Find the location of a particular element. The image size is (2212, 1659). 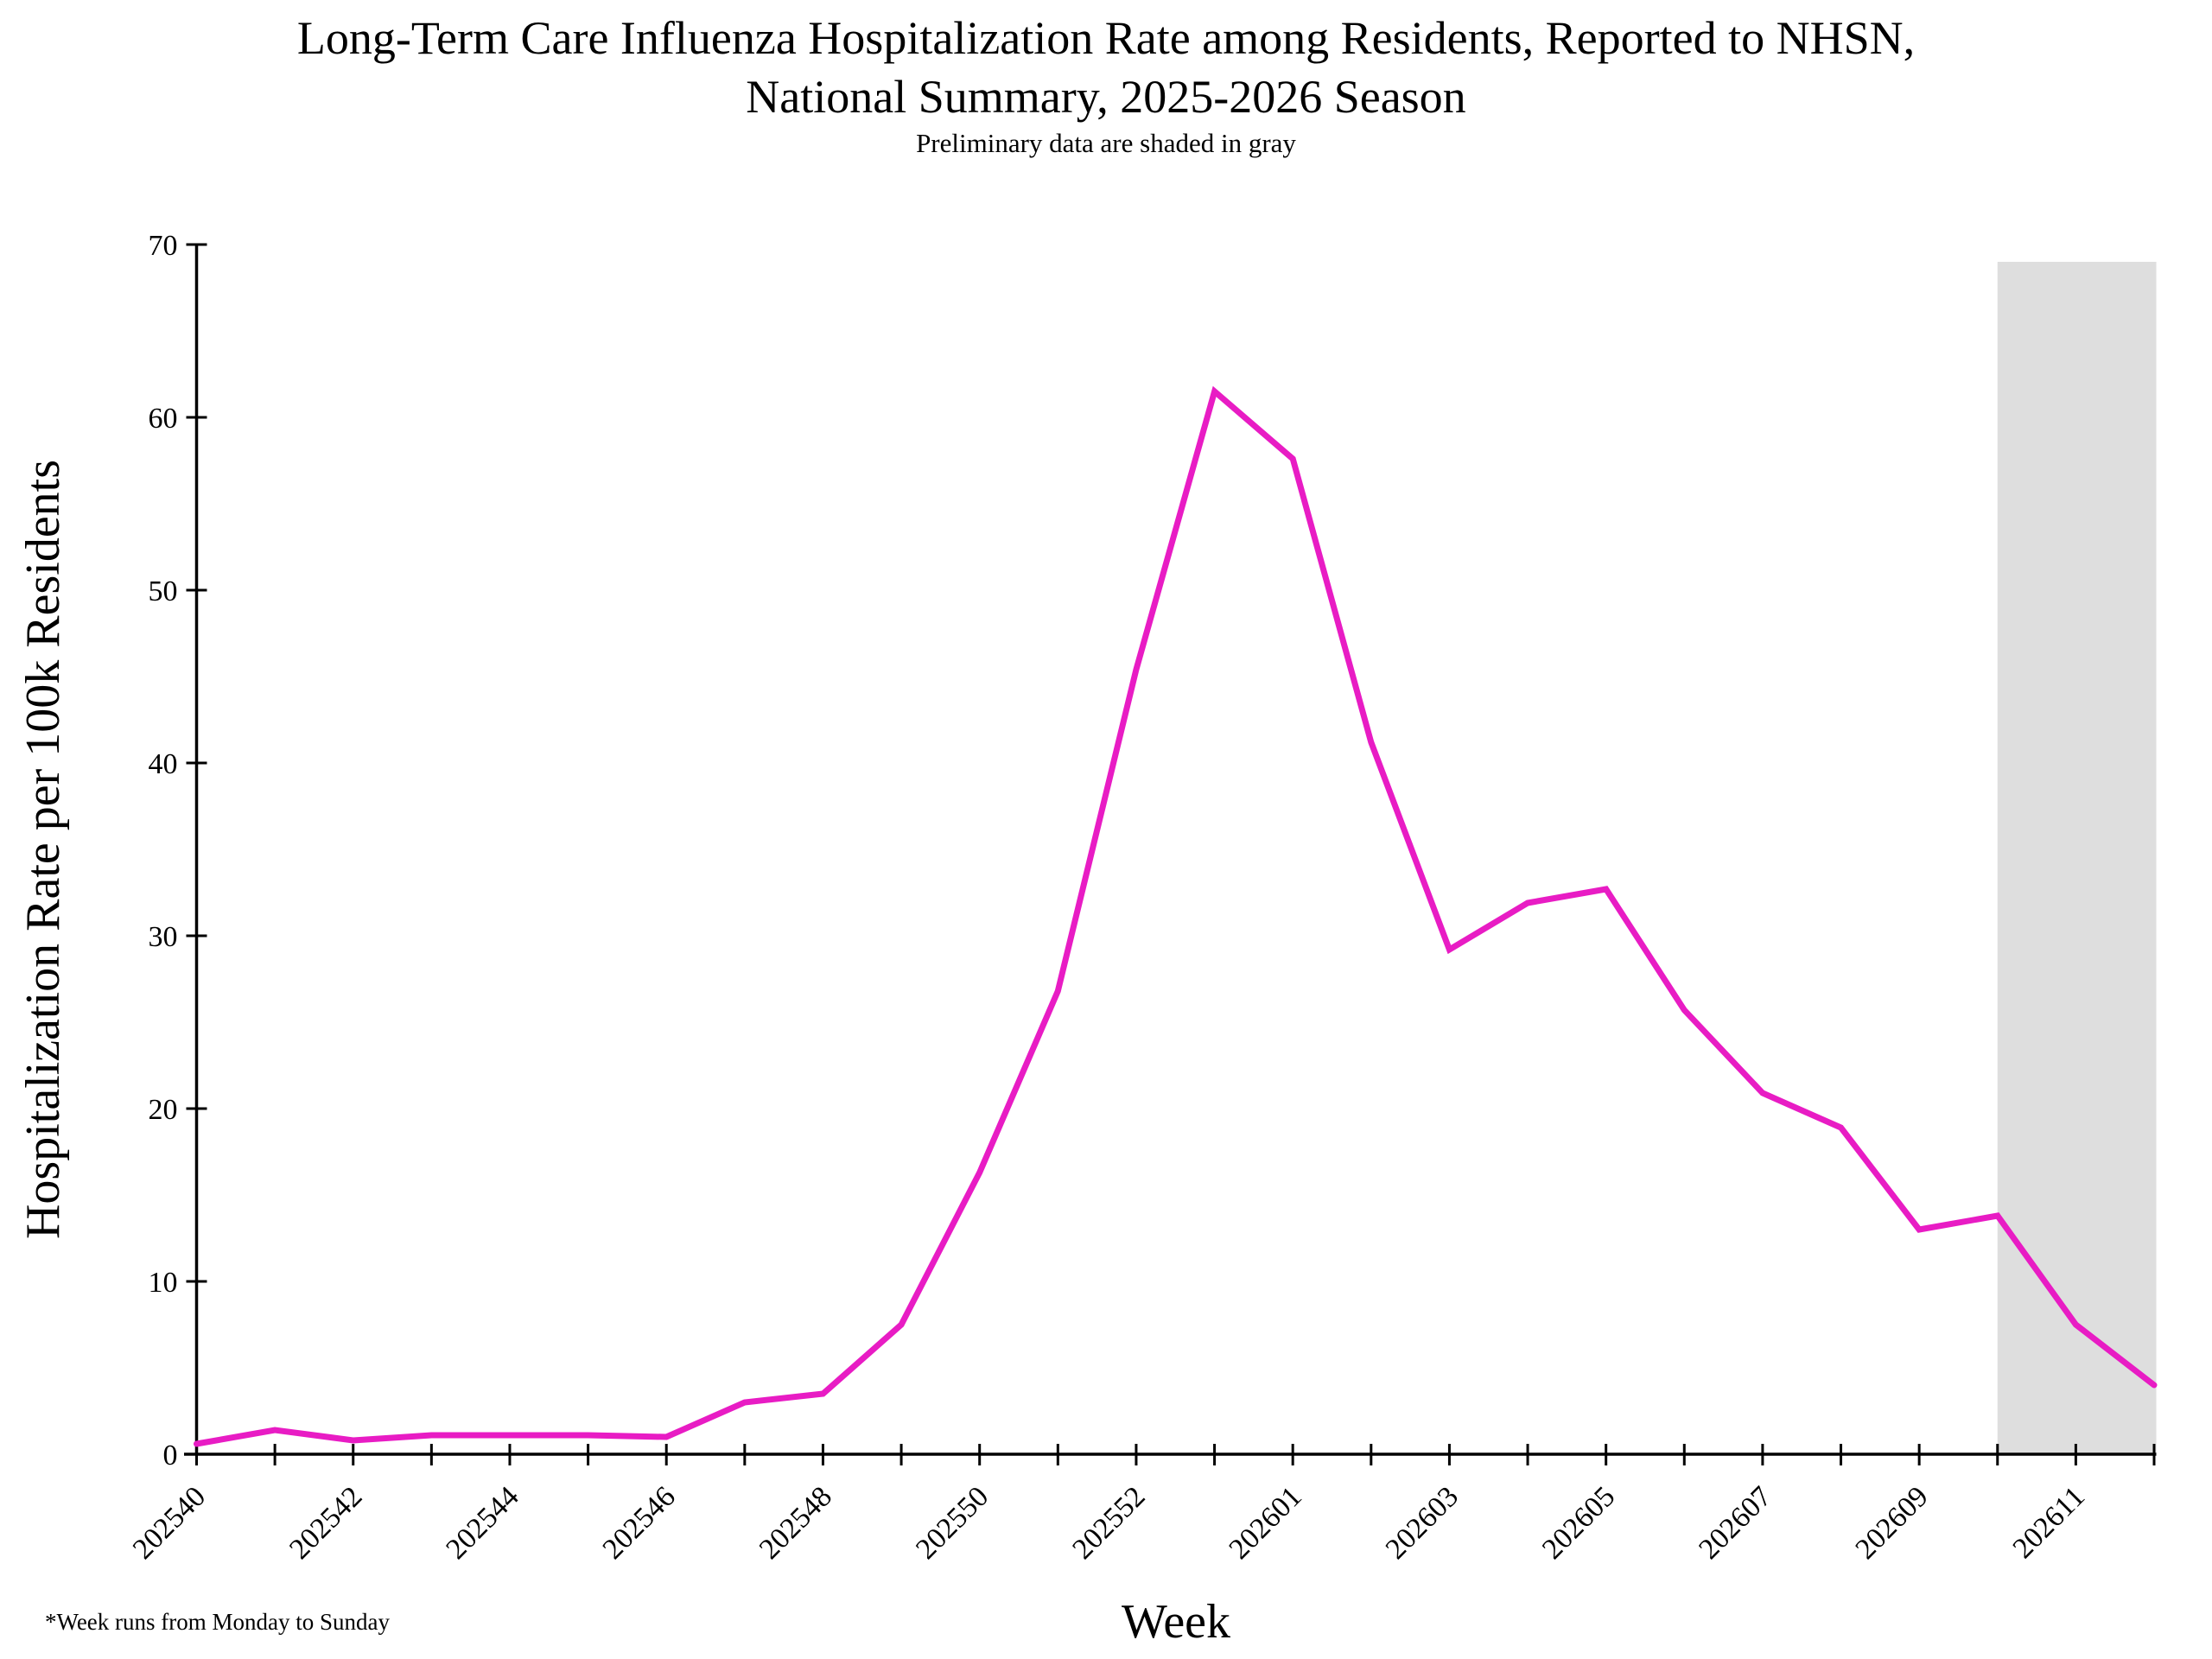

y-tick-label: 10 is located at coordinates (163, 1283).